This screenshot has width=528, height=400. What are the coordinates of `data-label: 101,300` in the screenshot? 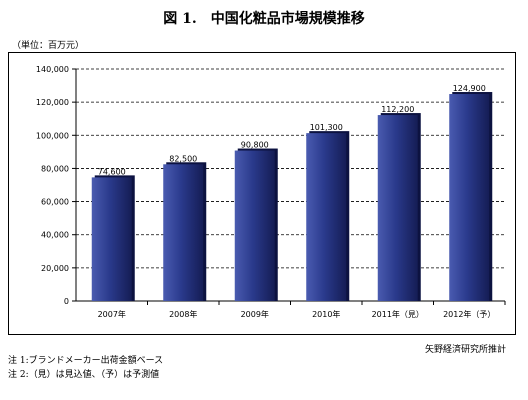 It's located at (326, 127).